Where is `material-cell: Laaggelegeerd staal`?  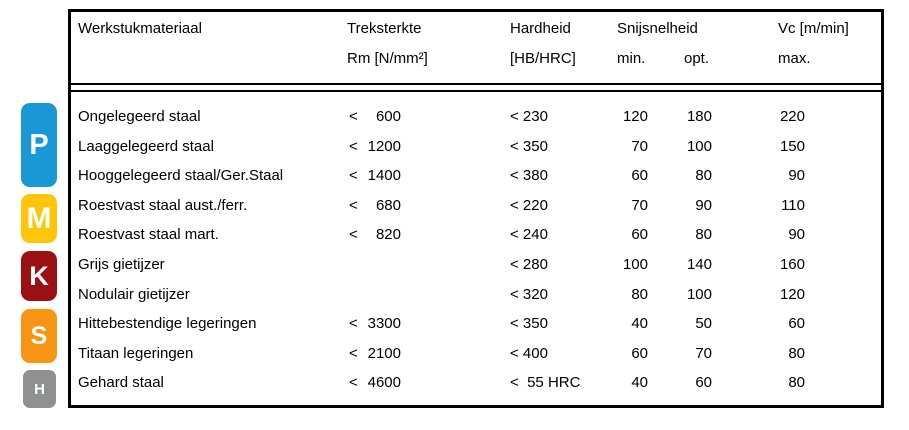 material-cell: Laaggelegeerd staal is located at coordinates (146, 146).